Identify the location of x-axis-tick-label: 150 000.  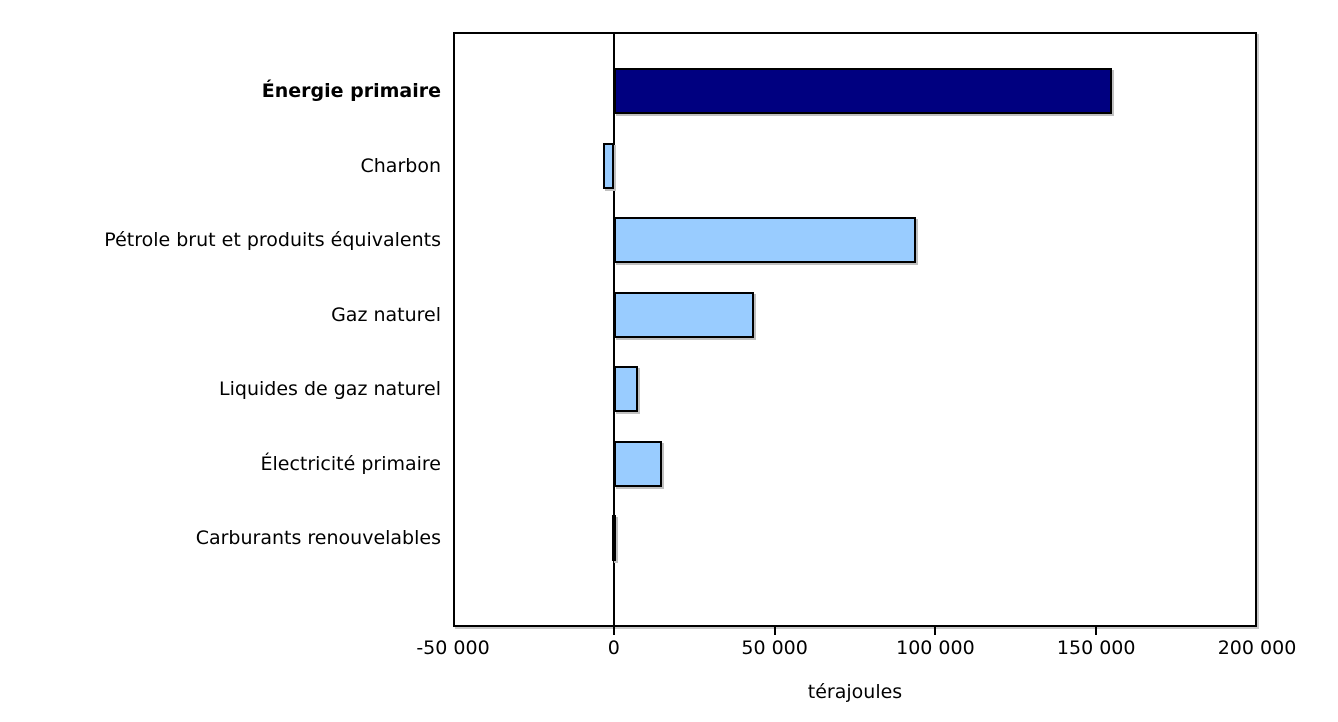
(1096, 648).